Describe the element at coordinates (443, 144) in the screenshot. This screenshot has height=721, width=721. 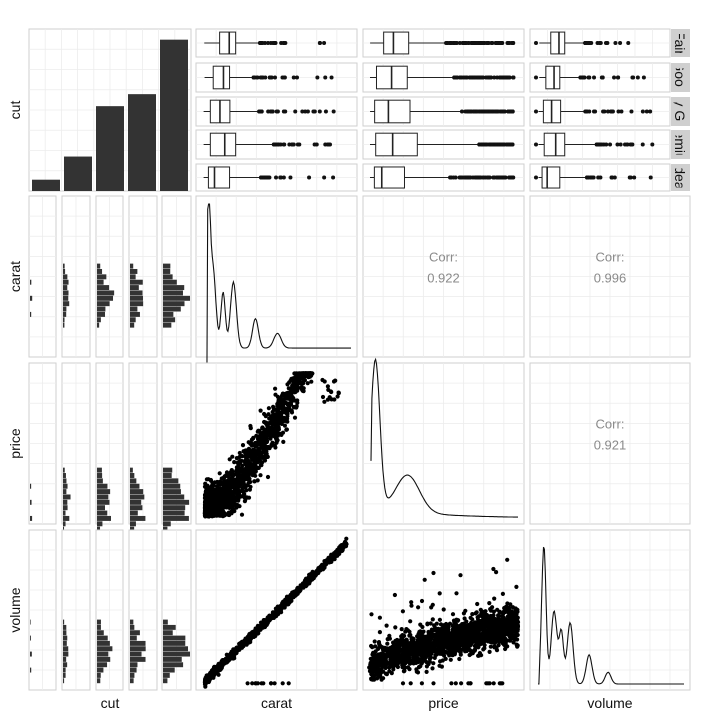
I see `panel-box-price-premium` at that location.